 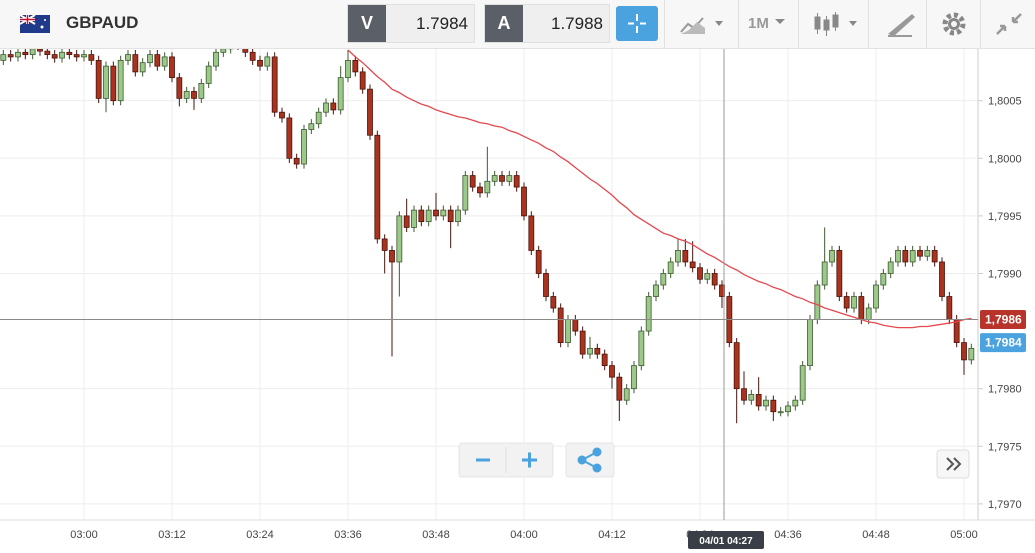 I want to click on candle-type-button, so click(x=838, y=24).